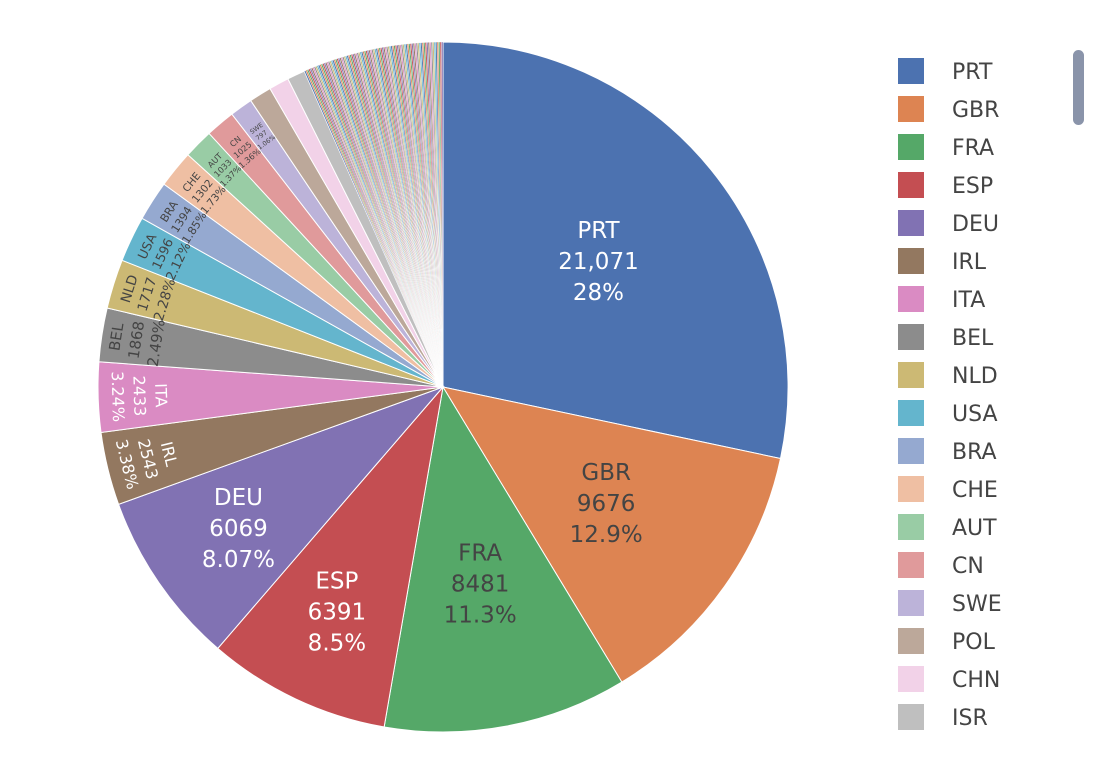 This screenshot has height=762, width=1114. Describe the element at coordinates (975, 110) in the screenshot. I see `legend-label: GBR` at that location.